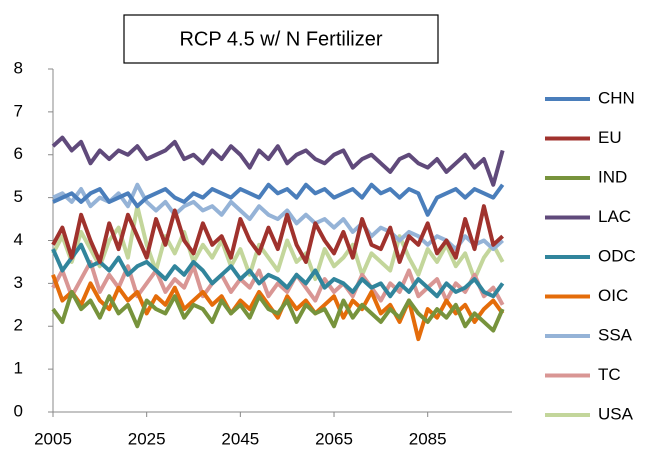 The width and height of the screenshot is (651, 459). I want to click on x-tick-label: 2065, so click(334, 438).